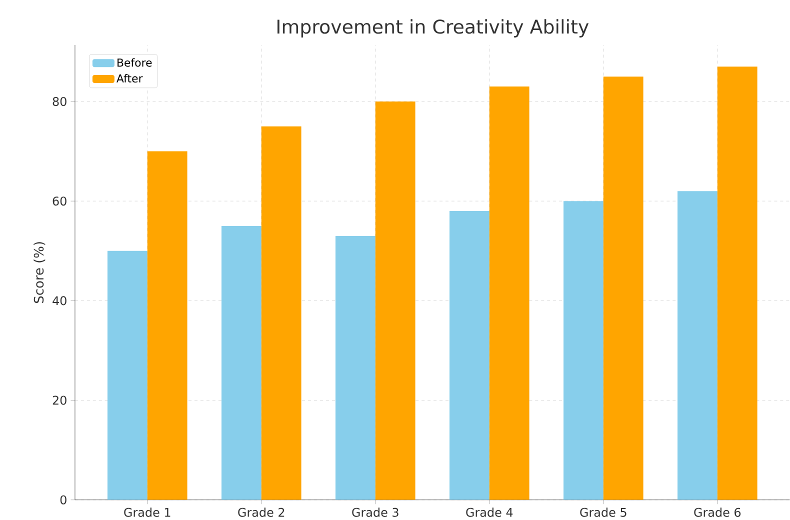 This screenshot has width=790, height=520. I want to click on x-tick-label: Grade 3, so click(375, 512).